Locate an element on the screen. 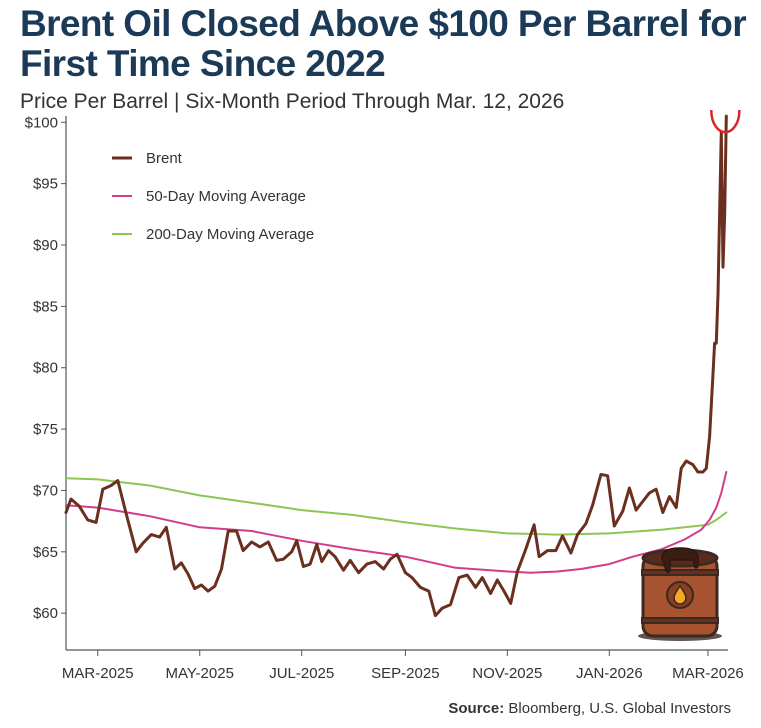 This screenshot has width=761, height=728. legend-label-brent: Brent is located at coordinates (164, 158).